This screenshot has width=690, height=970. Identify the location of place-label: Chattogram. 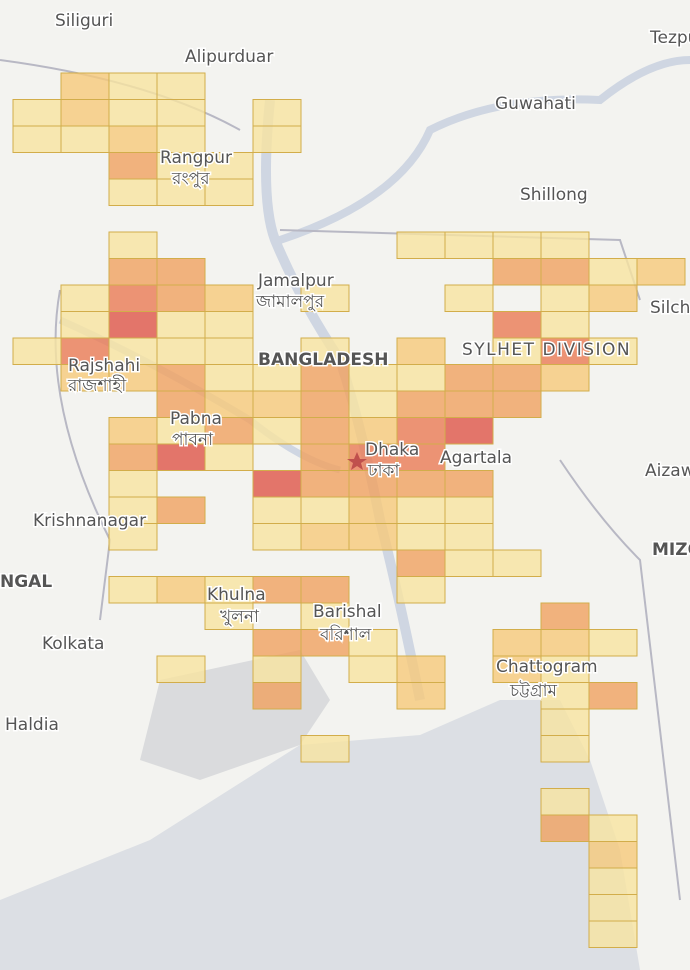
(547, 667).